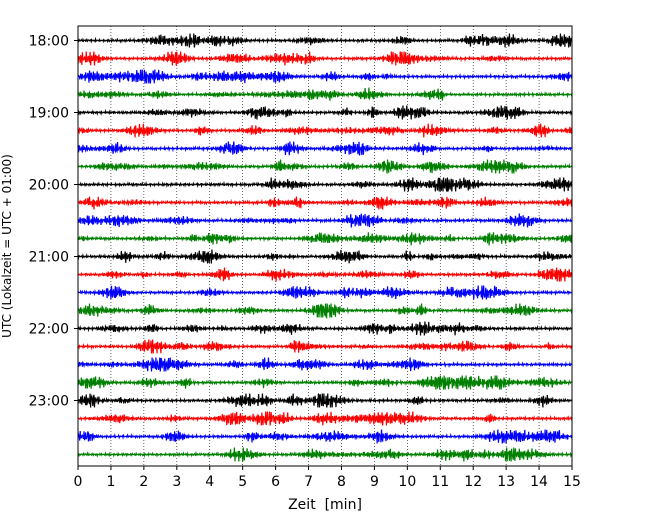 This screenshot has height=520, width=650. What do you see at coordinates (143, 482) in the screenshot?
I see `x-tick-label: 2` at bounding box center [143, 482].